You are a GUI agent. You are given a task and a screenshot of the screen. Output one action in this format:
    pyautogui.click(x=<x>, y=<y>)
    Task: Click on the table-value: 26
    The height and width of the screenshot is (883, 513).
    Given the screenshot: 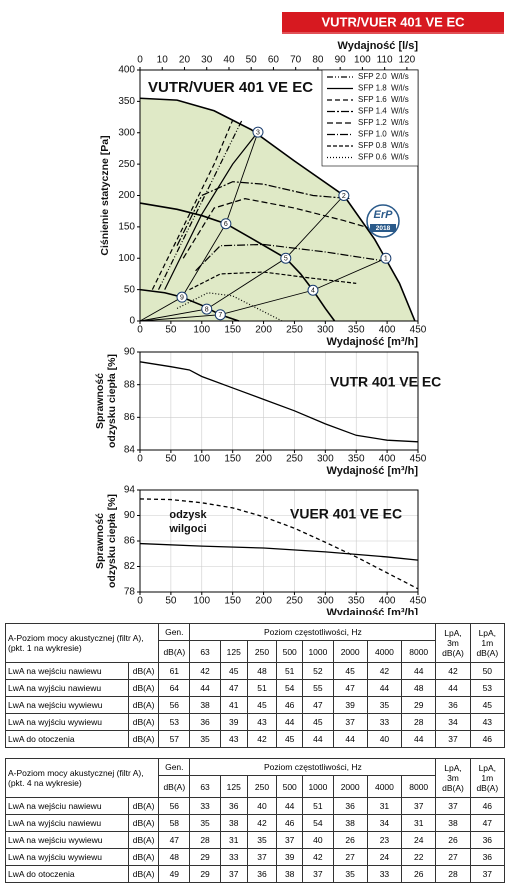 What is the action you would take?
    pyautogui.click(x=453, y=840)
    